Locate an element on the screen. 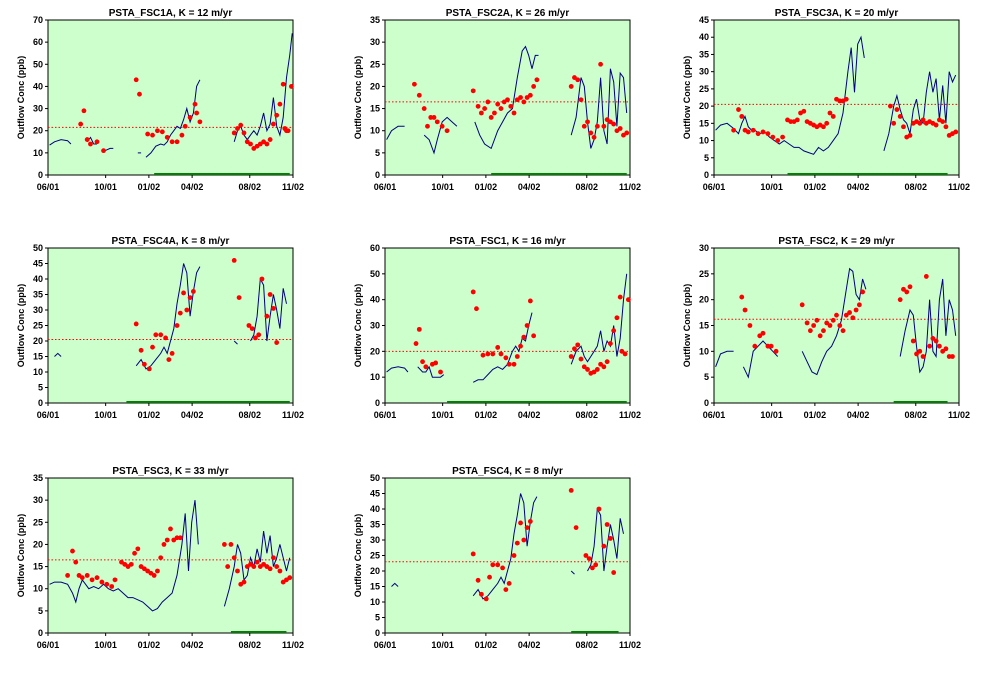 This screenshot has height=691, width=995. y-tick-label: 40 is located at coordinates (38, 279).